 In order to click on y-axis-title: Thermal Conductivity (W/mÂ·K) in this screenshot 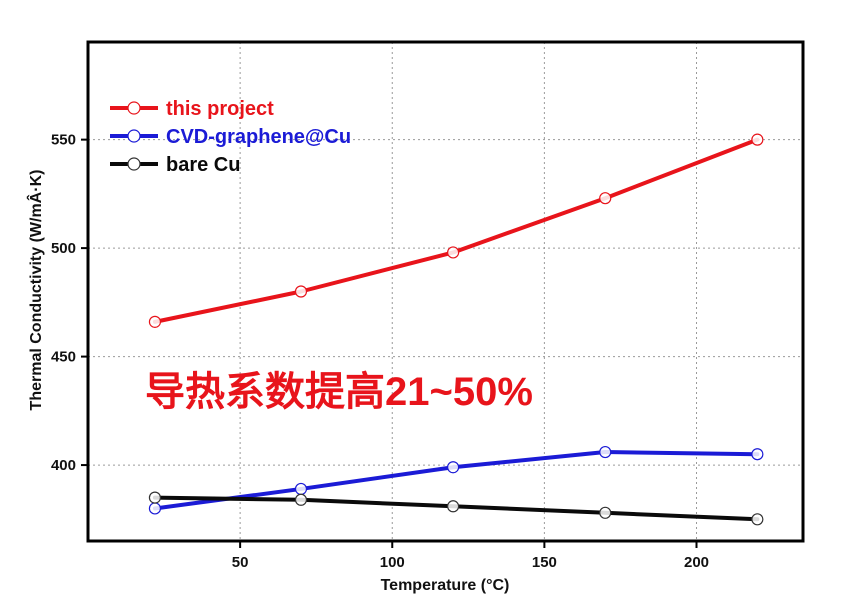, I will do `click(35, 290)`.